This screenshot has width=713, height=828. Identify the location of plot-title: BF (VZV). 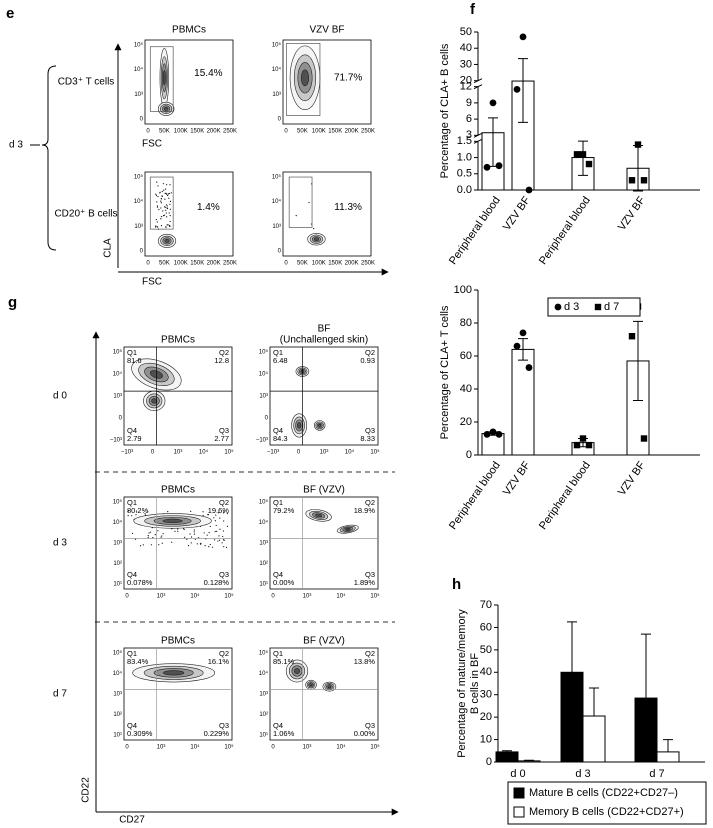
(324, 641).